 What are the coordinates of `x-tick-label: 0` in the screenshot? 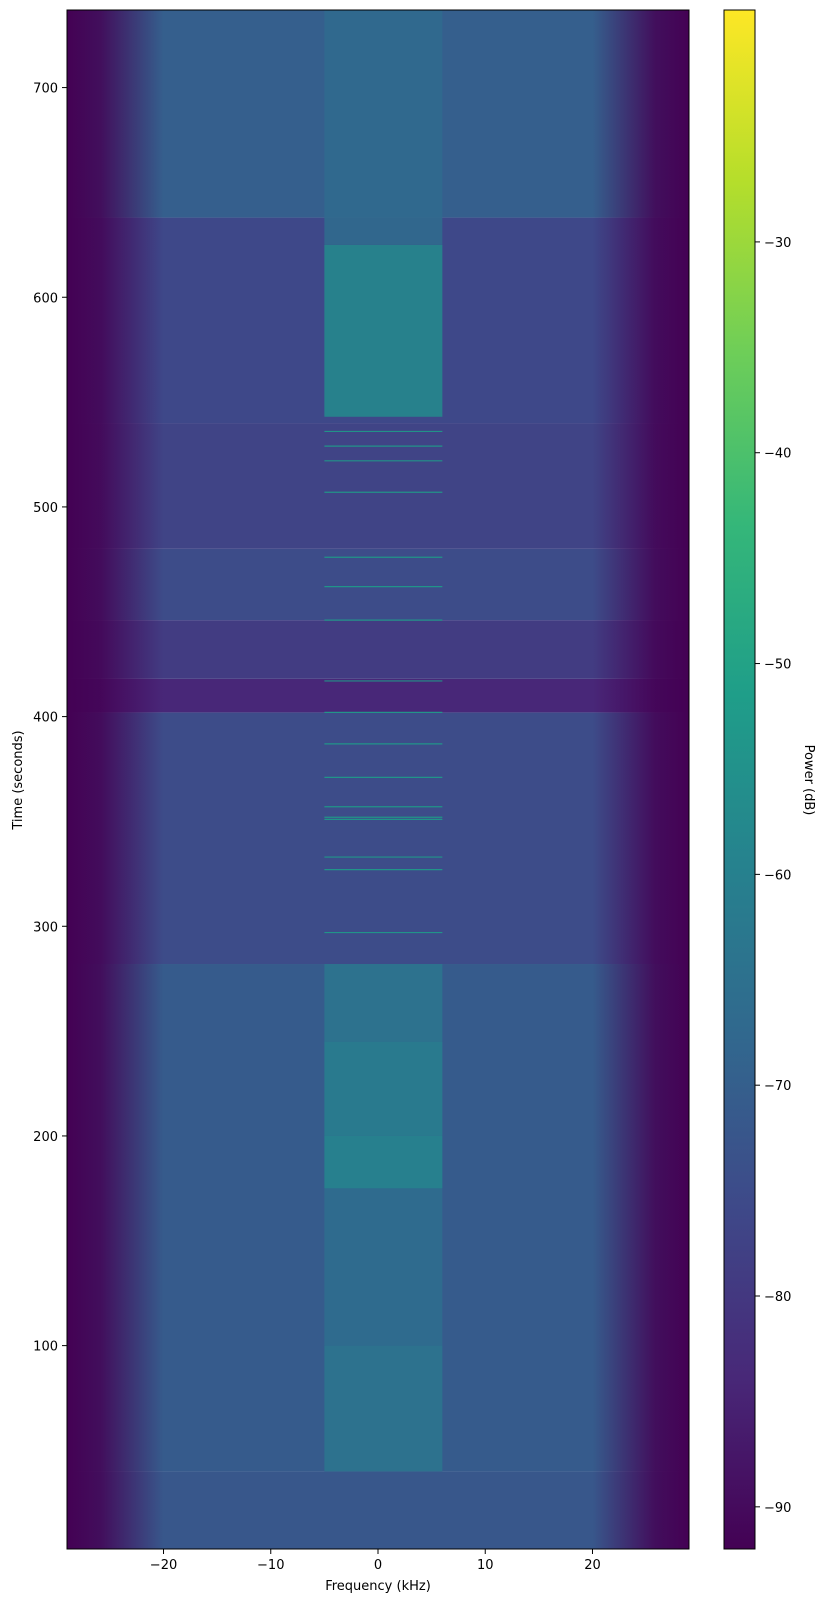 It's located at (378, 1565).